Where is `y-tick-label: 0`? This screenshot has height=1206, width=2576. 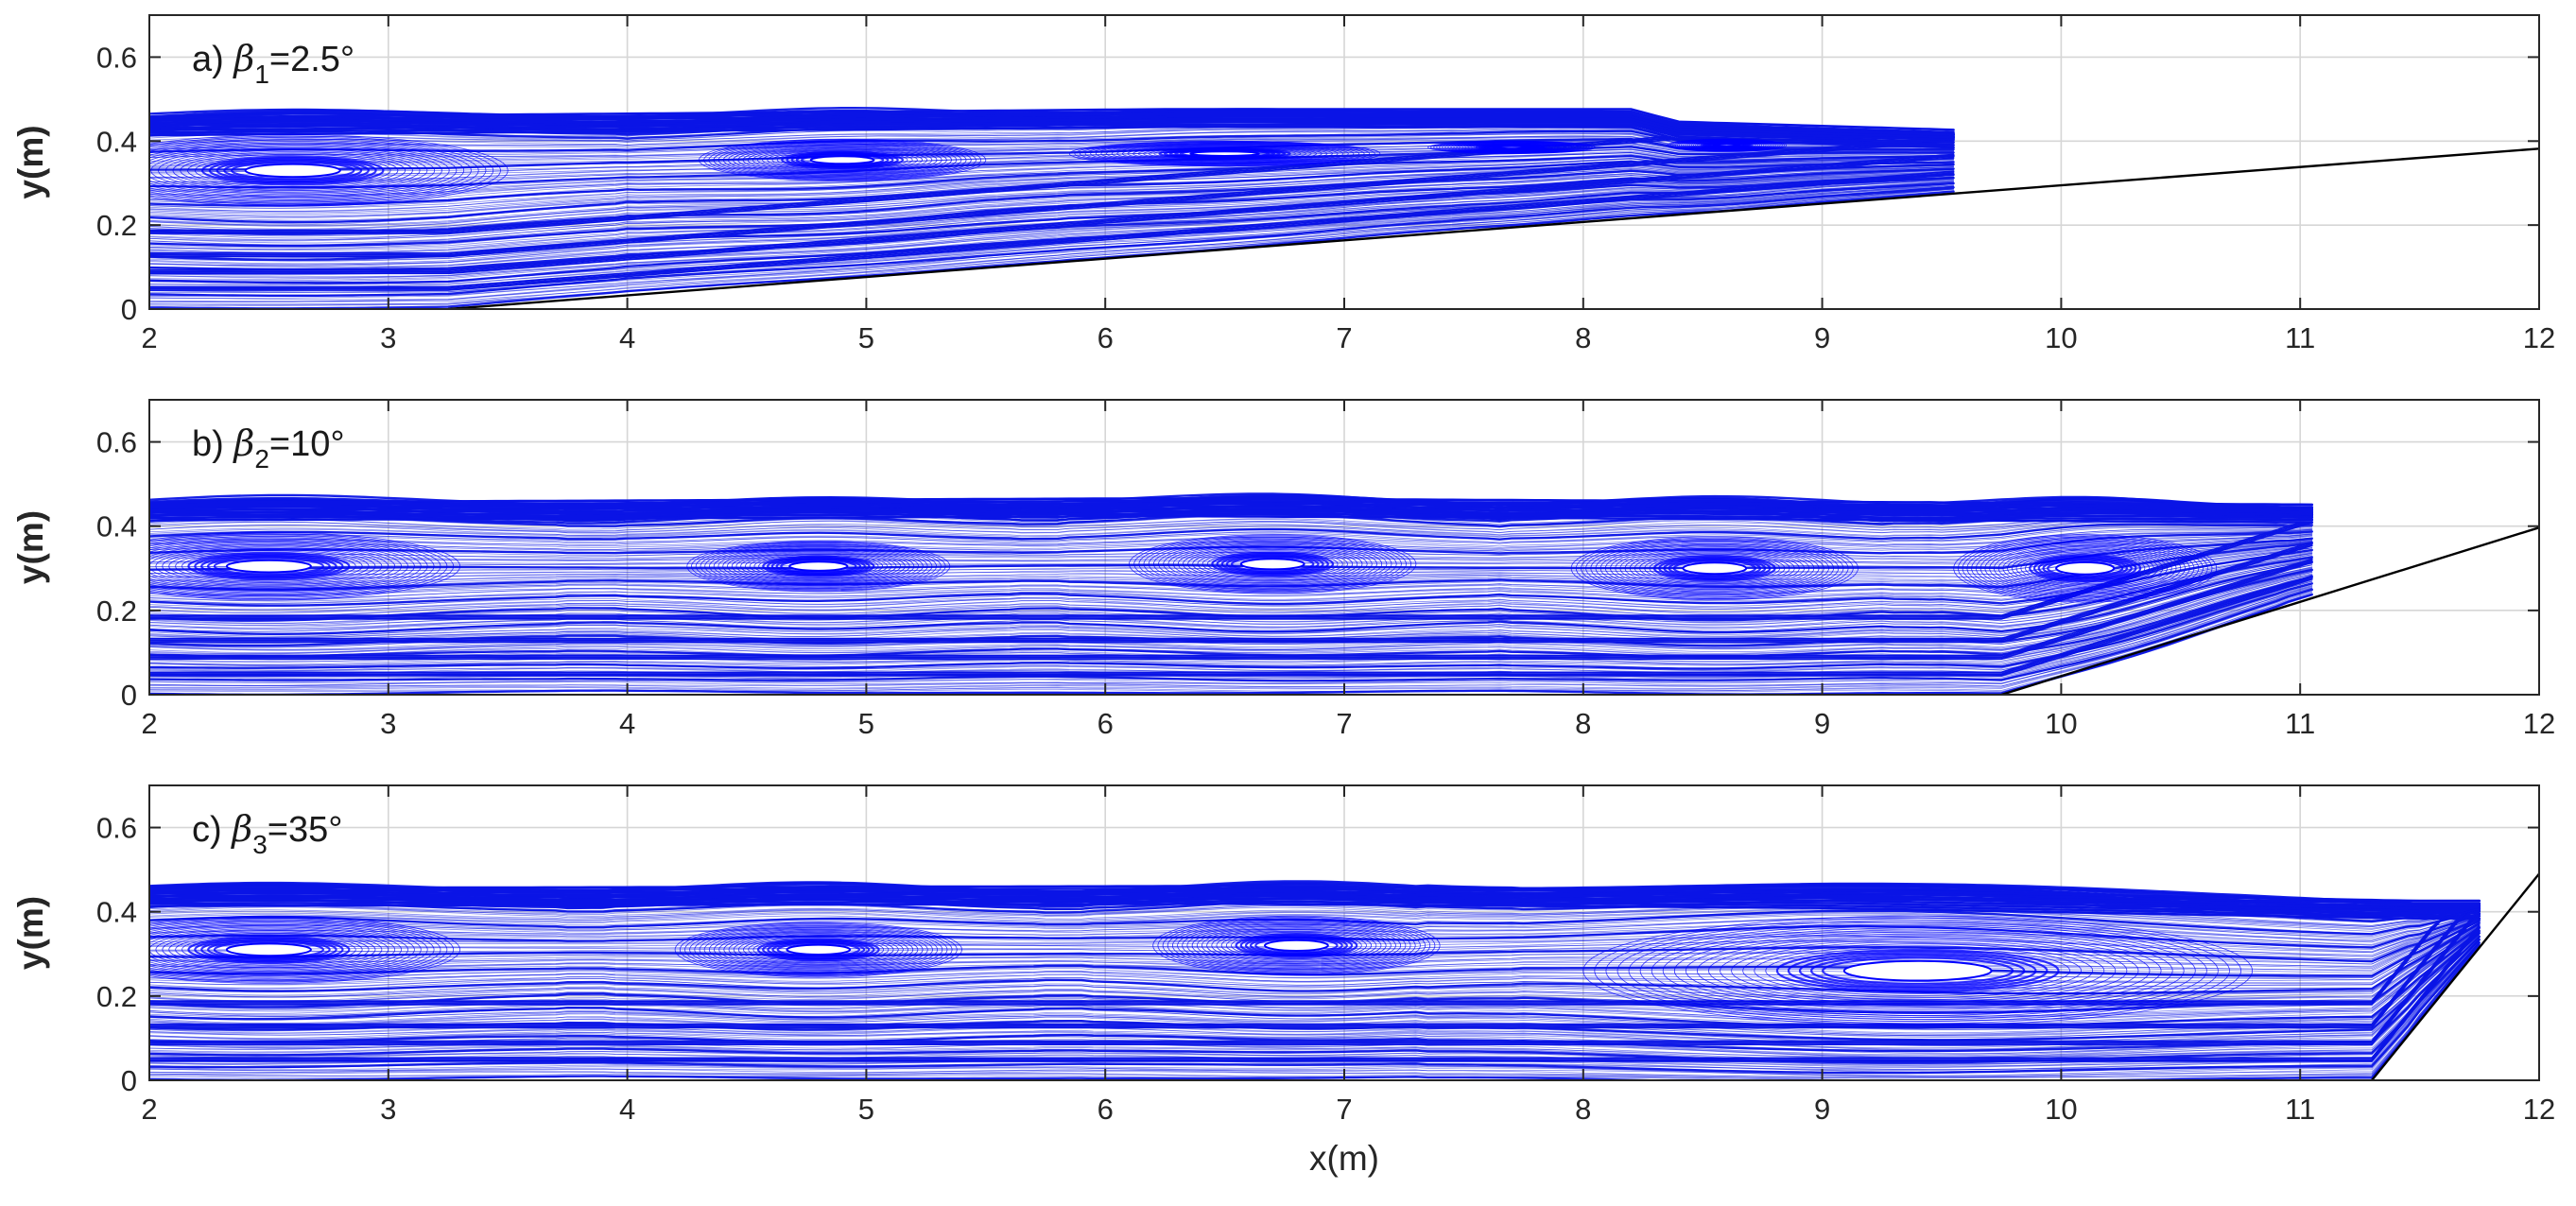
y-tick-label: 0 is located at coordinates (129, 309).